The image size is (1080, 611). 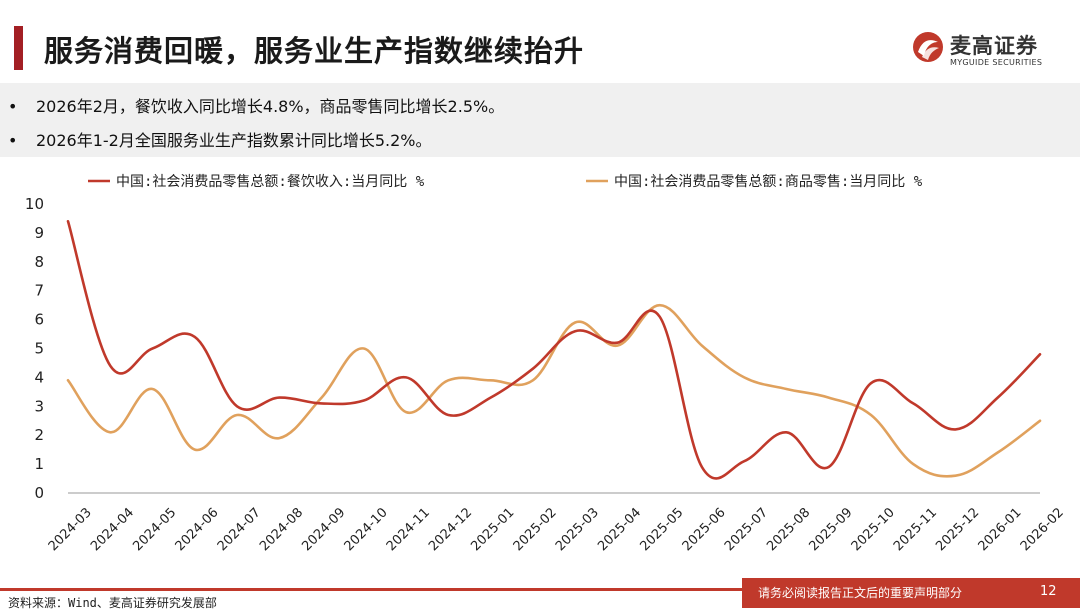 I want to click on y-tick-label: 0, so click(x=39, y=493).